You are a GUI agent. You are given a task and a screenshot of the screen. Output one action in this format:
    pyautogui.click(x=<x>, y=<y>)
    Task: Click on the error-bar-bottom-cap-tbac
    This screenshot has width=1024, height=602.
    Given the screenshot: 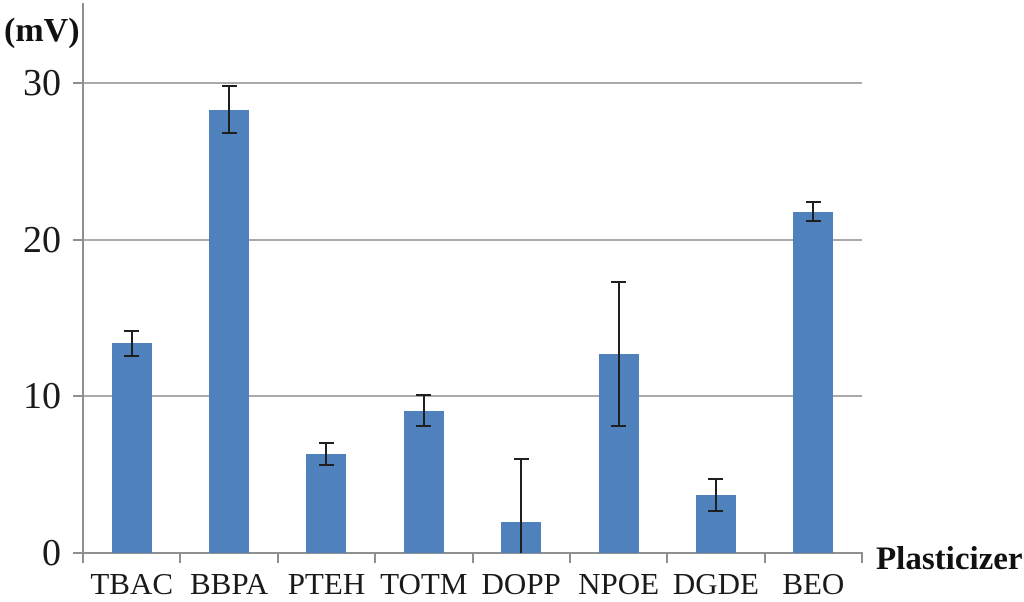 What is the action you would take?
    pyautogui.click(x=132, y=355)
    